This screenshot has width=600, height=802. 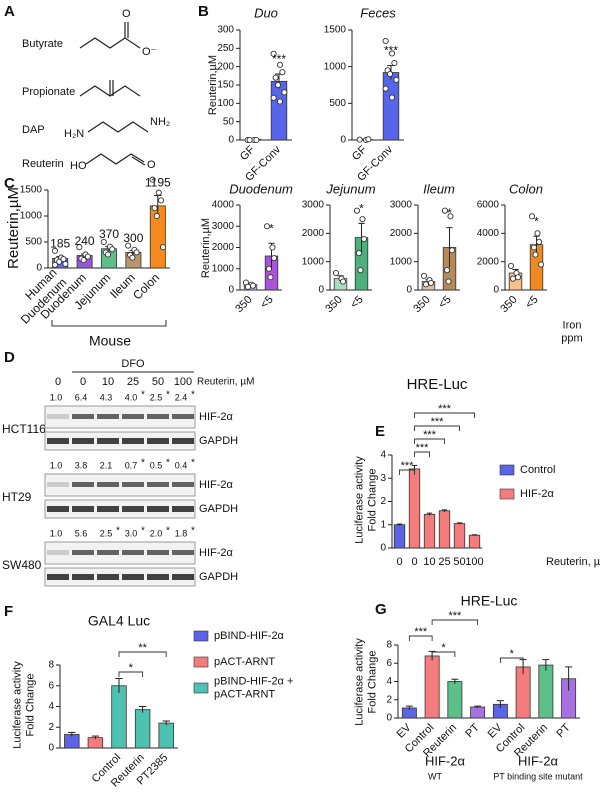 What do you see at coordinates (56, 465) in the screenshot?
I see `quantification: 1.0` at bounding box center [56, 465].